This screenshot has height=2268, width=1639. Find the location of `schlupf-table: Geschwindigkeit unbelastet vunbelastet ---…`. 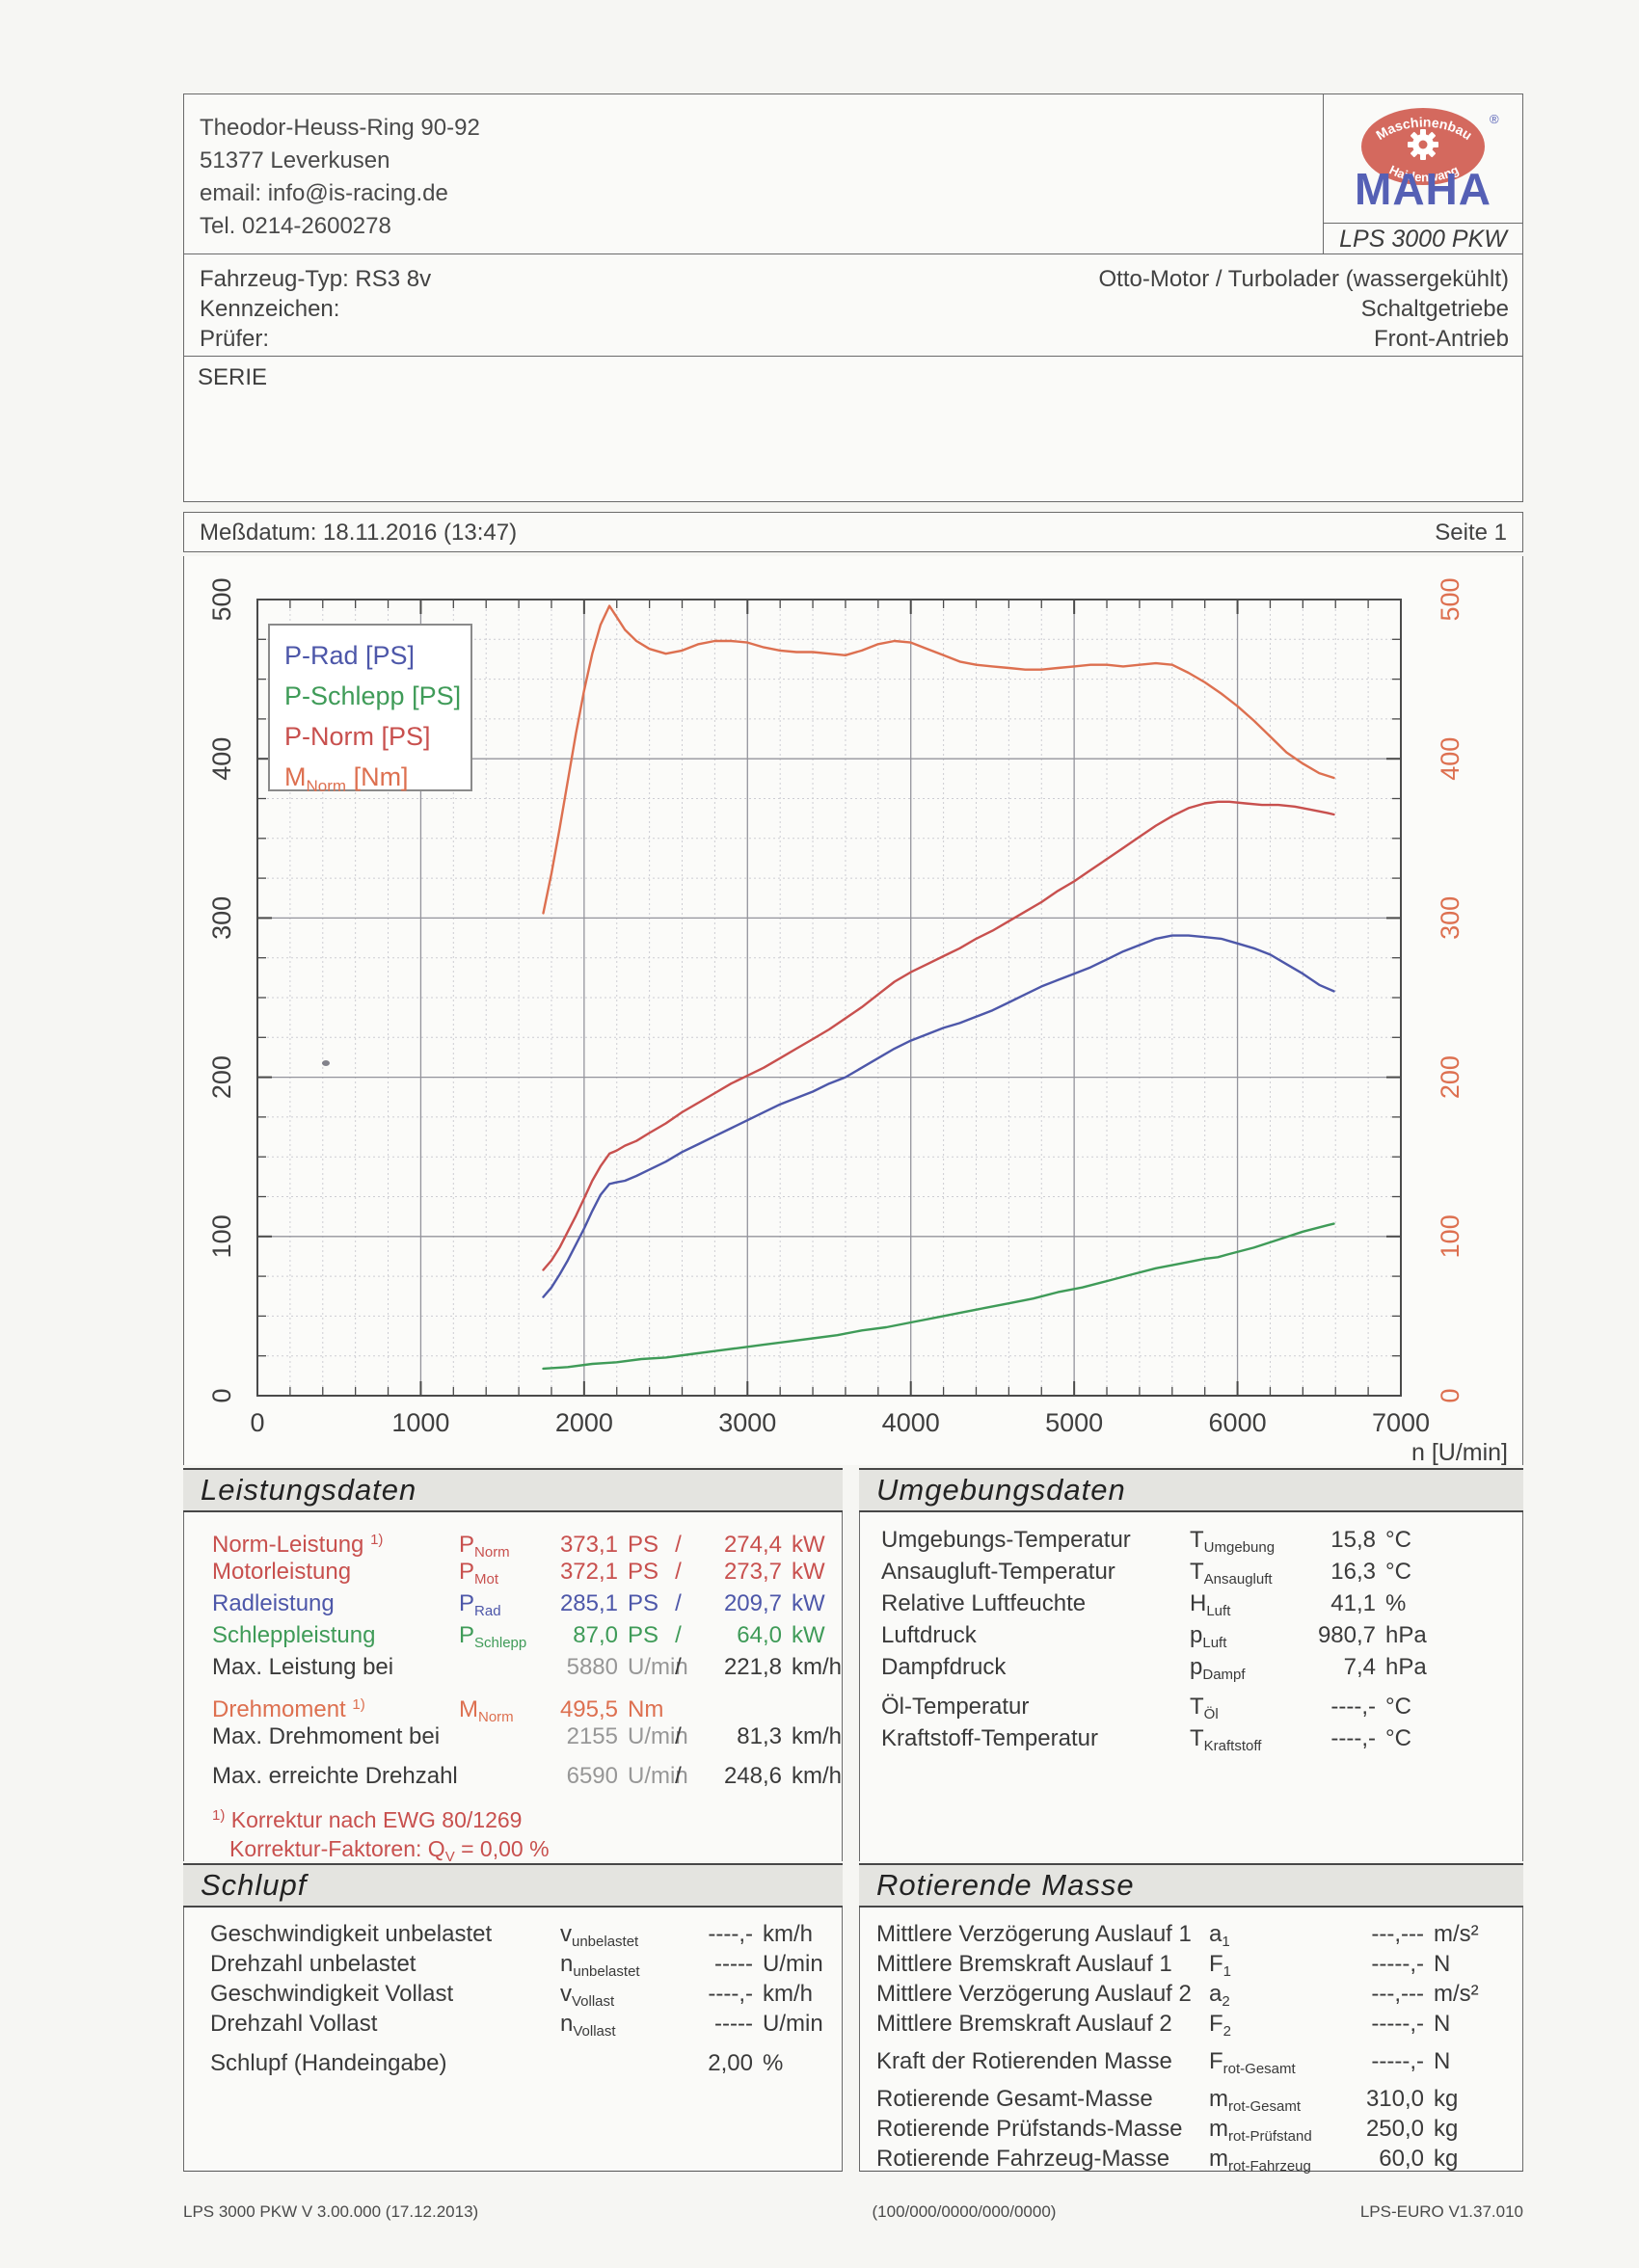

schlupf-table: Geschwindigkeit unbelastet vunbelastet ---… is located at coordinates (513, 2040).